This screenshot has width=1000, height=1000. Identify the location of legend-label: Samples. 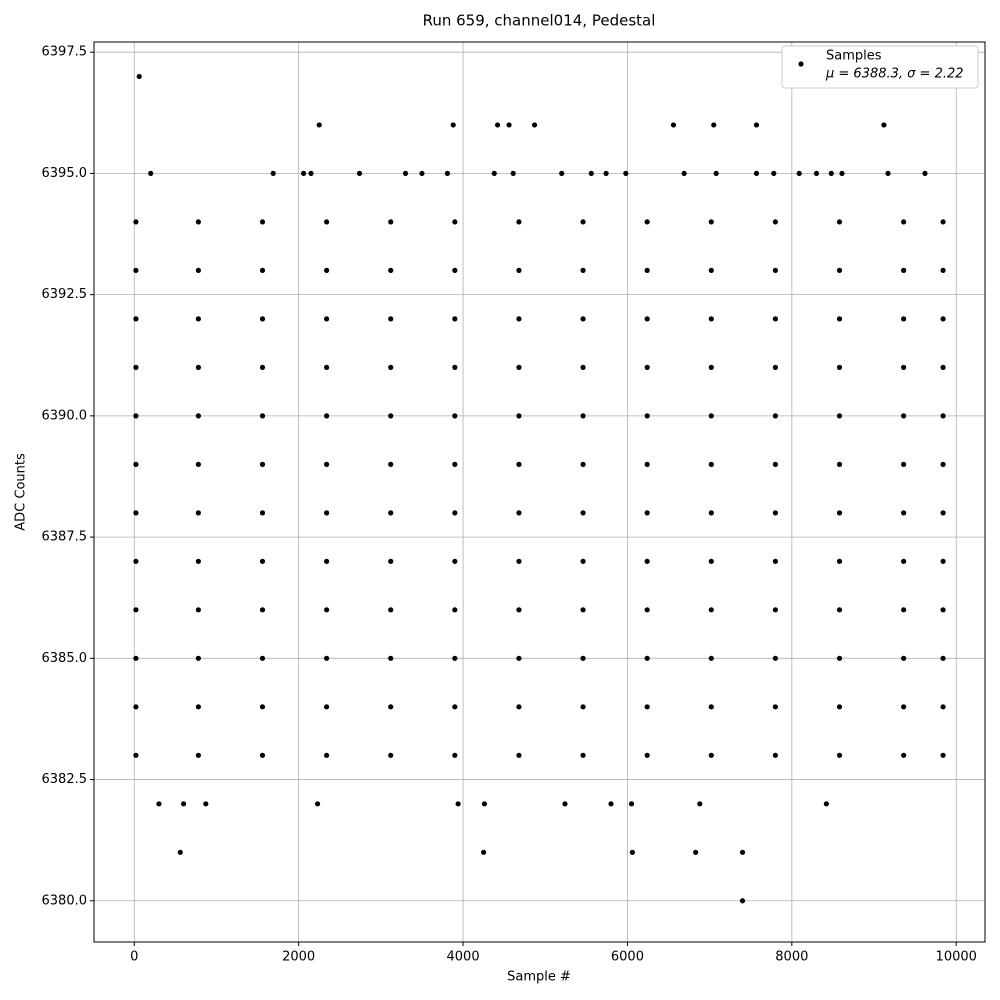
(854, 56).